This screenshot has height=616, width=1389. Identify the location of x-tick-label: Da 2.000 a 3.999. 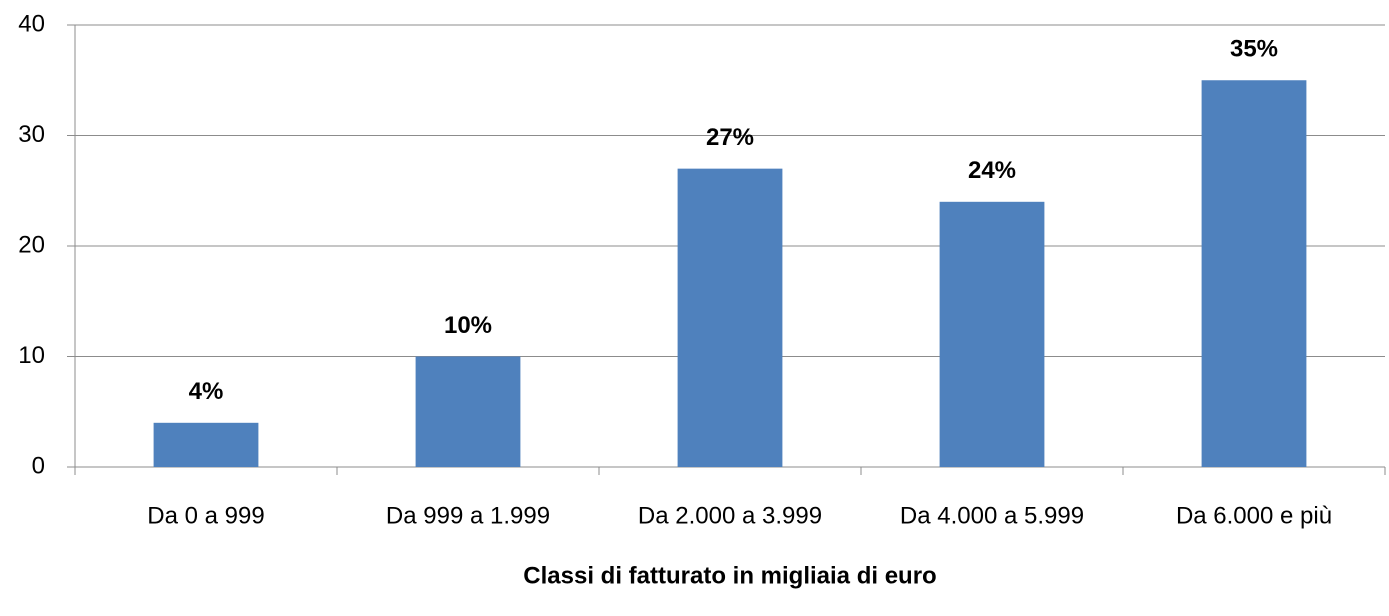
(730, 515).